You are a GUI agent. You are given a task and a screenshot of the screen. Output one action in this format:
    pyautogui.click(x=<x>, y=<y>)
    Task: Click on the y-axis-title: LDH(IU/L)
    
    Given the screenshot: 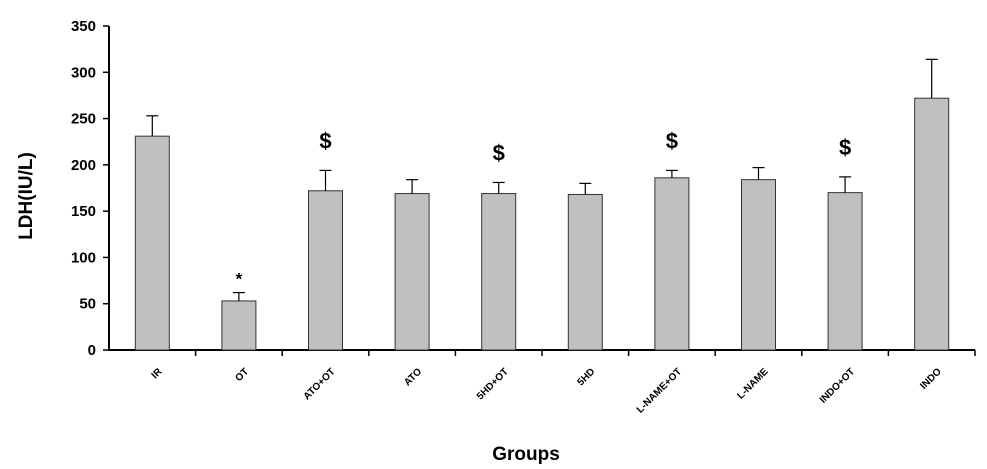 What is the action you would take?
    pyautogui.click(x=26, y=196)
    